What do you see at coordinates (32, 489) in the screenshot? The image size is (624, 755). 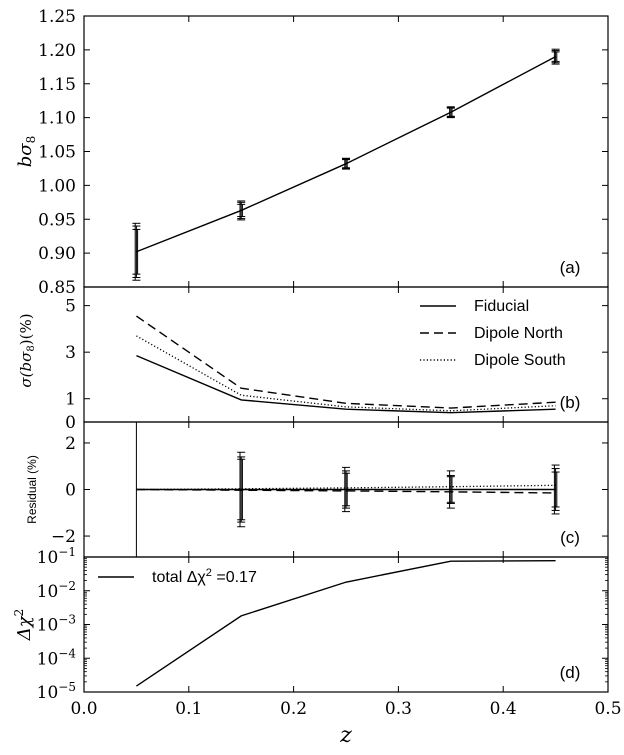 I see `y-axis-label: Residual (%)` at bounding box center [32, 489].